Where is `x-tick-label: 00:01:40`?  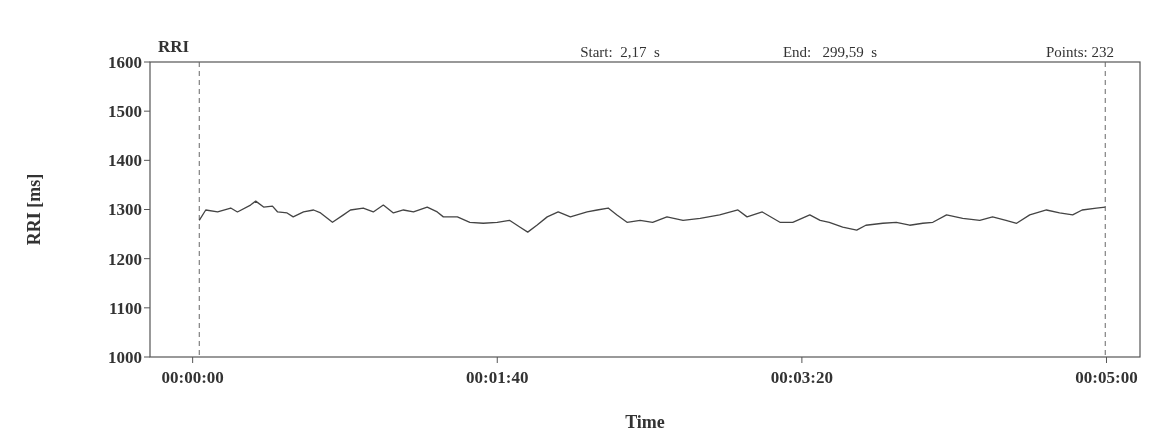
x-tick-label: 00:01:40 is located at coordinates (497, 377).